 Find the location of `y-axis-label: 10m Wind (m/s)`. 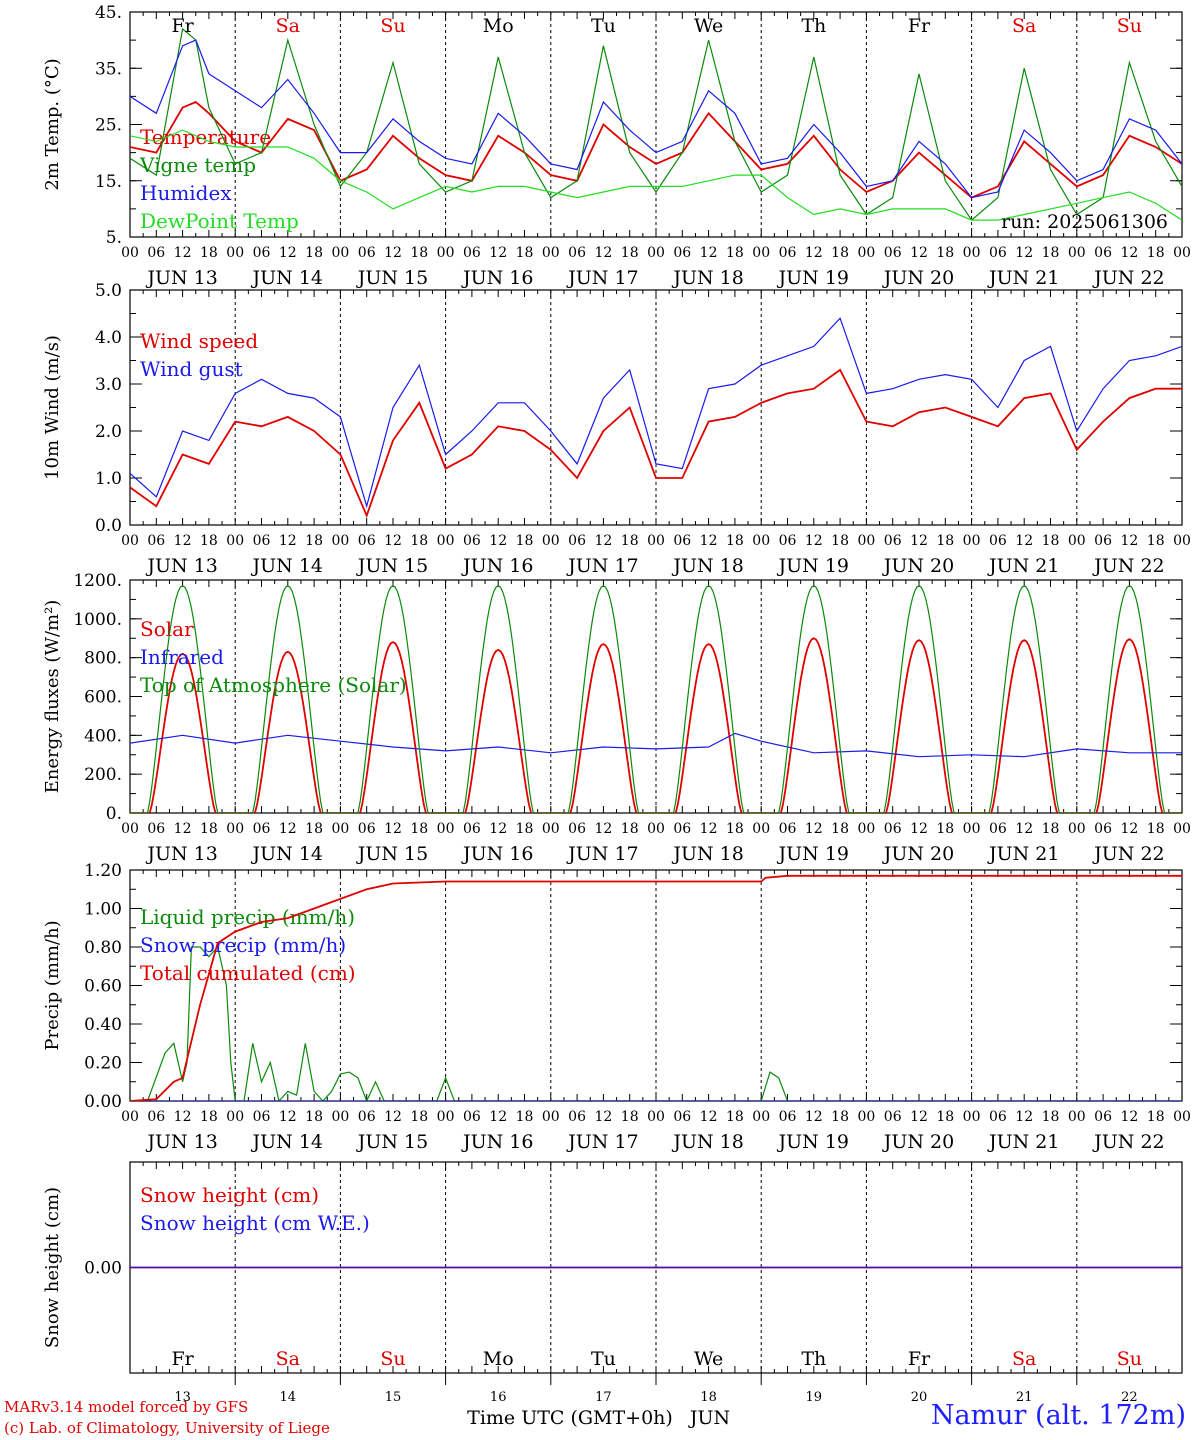

y-axis-label: 10m Wind (m/s) is located at coordinates (52, 407).